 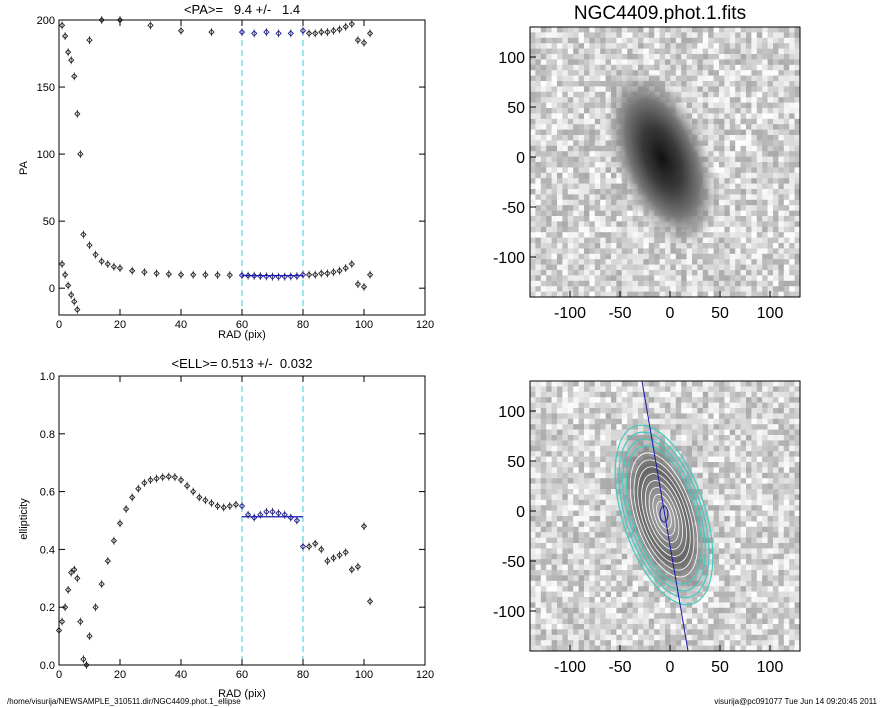 I want to click on y-tick-label: 50, so click(x=516, y=108).